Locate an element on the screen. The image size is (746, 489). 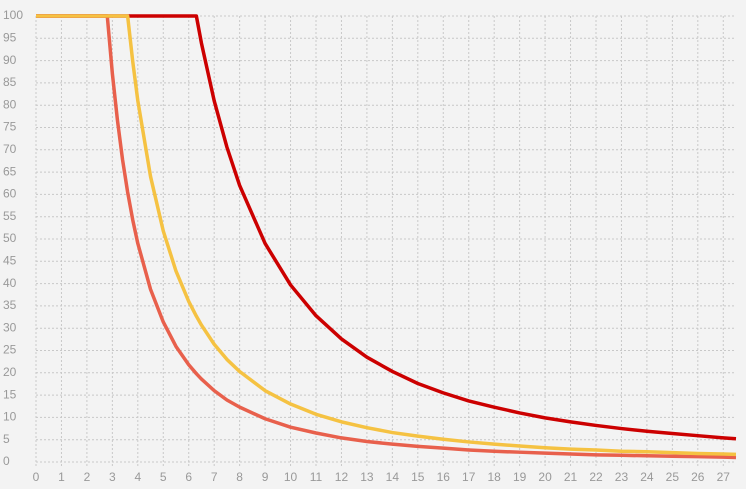
y-tick-label: 15 is located at coordinates (10, 394).